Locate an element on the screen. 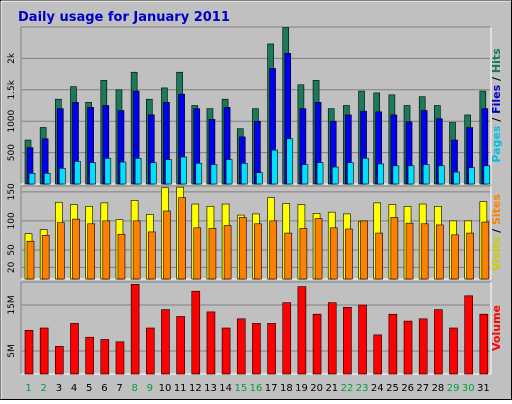 The image size is (512, 404). x-tick-label-day: 4 is located at coordinates (74, 388).